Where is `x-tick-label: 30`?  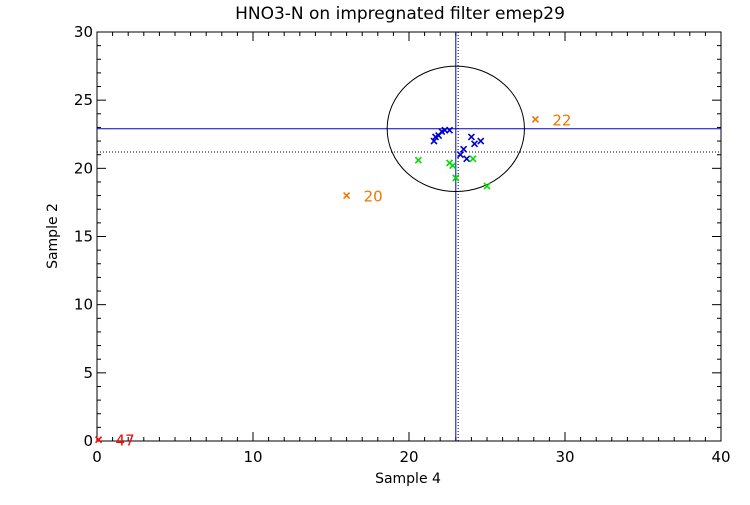 x-tick-label: 30 is located at coordinates (564, 457).